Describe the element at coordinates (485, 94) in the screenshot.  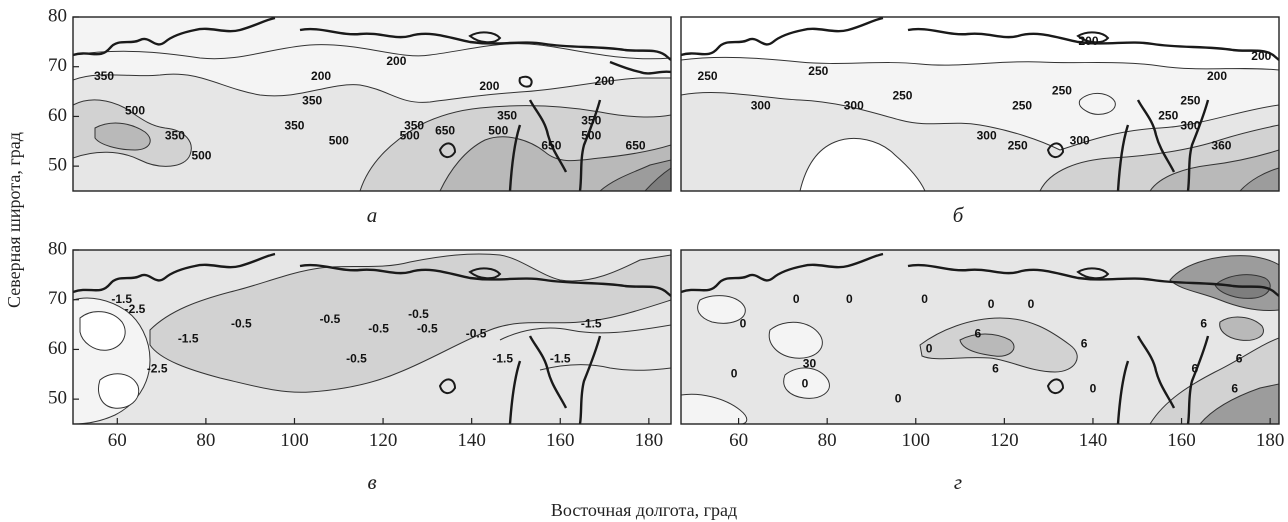
I see `panel-a-islands` at that location.